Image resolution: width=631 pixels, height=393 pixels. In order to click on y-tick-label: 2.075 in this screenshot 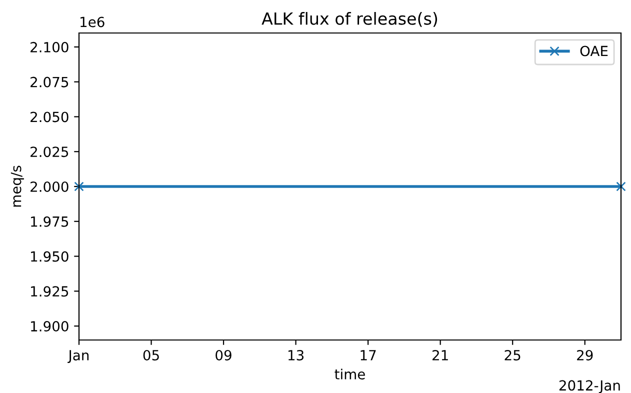, I will do `click(49, 82)`.